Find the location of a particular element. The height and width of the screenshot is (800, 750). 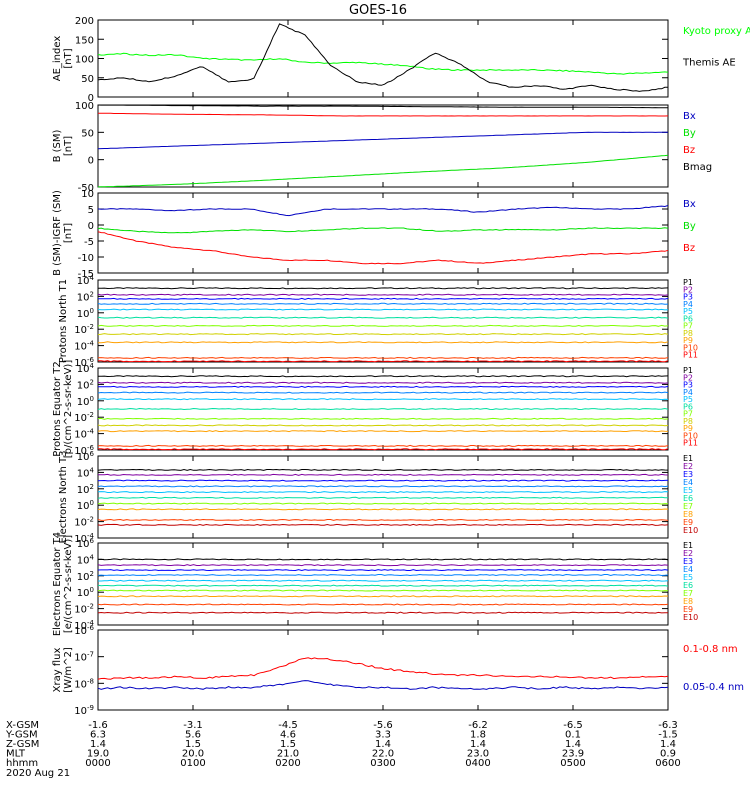

series-line-p4 is located at coordinates (383, 303).